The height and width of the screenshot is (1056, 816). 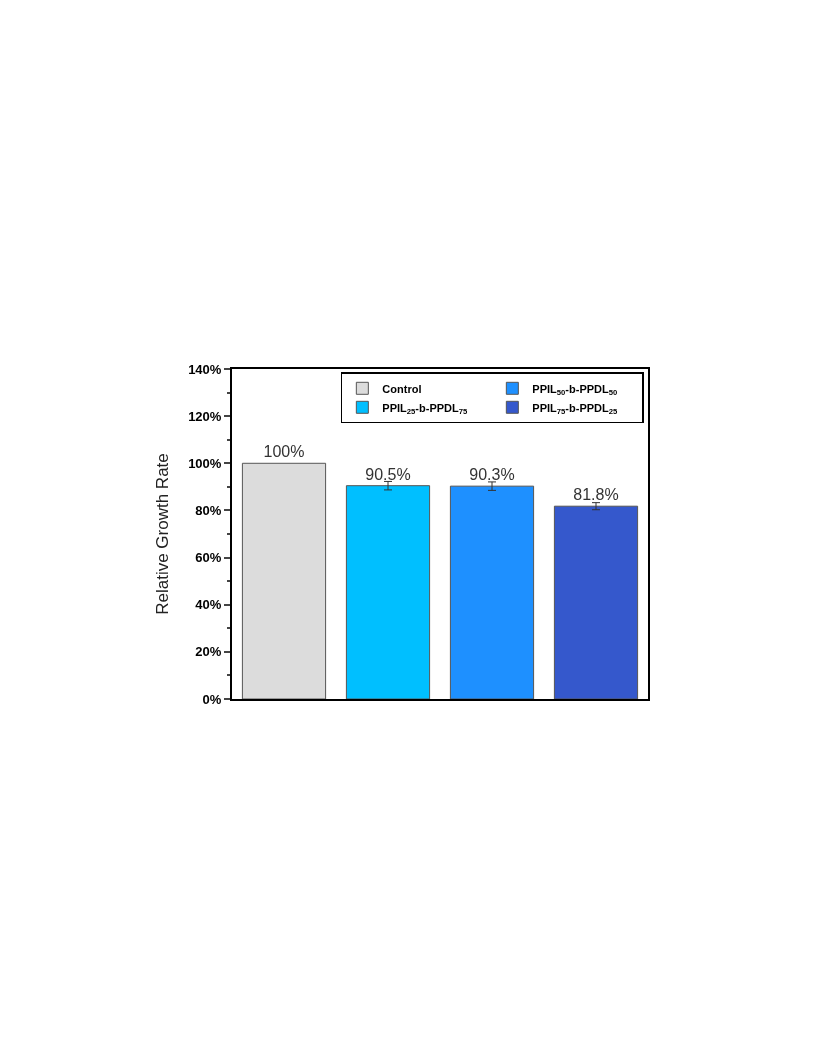 I want to click on legend-label: PPIL$_{25}$-b-PPDL$_{75}$, so click(x=425, y=408).